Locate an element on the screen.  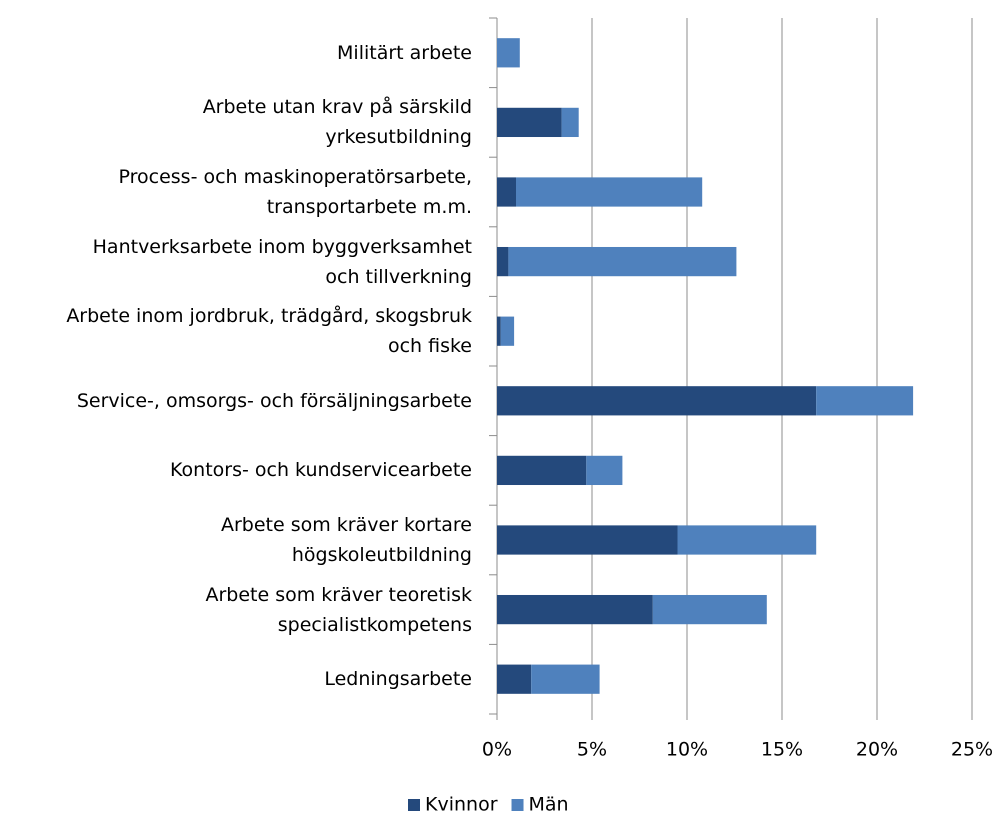
x-tick-label: 15% is located at coordinates (782, 750).